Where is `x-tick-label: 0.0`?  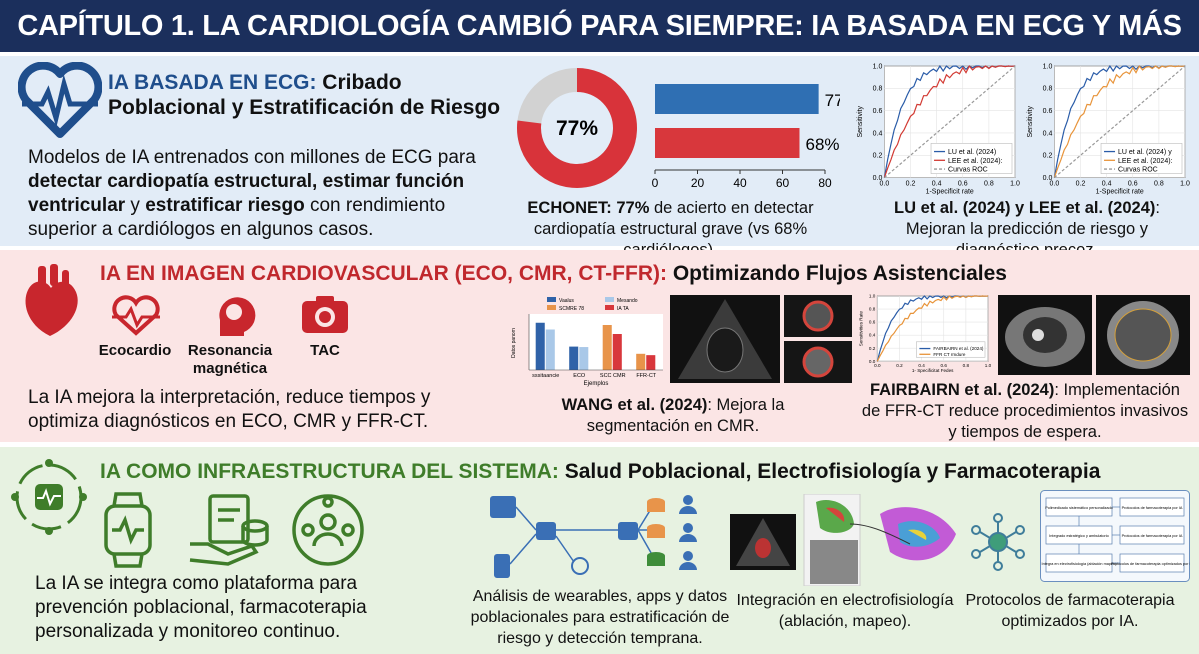
x-tick-label: 0.0 is located at coordinates (1055, 184).